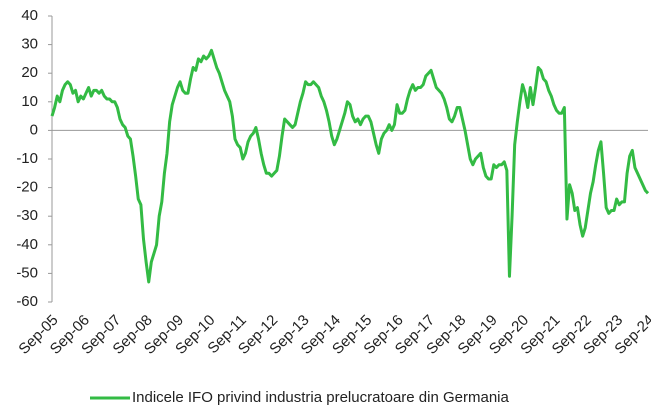 The width and height of the screenshot is (651, 414). What do you see at coordinates (27, 301) in the screenshot?
I see `y-tick-label: -60` at bounding box center [27, 301].